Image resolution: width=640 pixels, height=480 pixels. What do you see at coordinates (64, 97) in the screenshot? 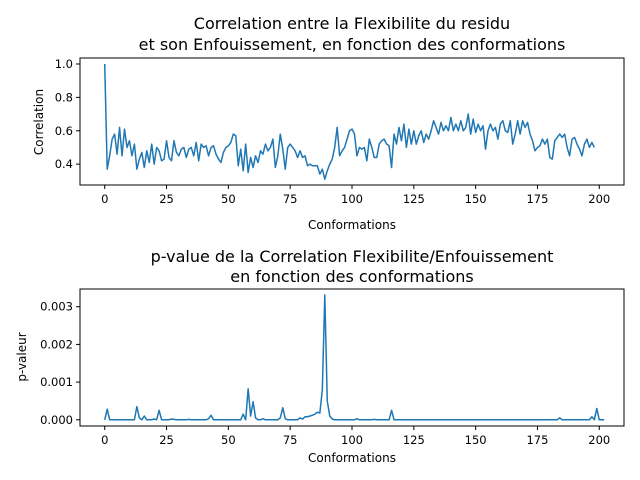
I see `y-tick-label: 0.8` at bounding box center [64, 97].